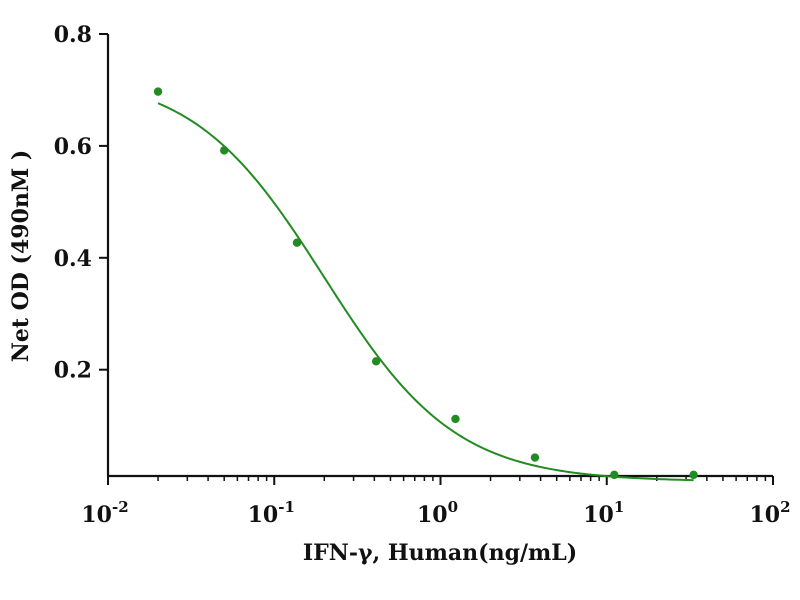 Image resolution: width=800 pixels, height=600 pixels. I want to click on x-tick-exponent: 0, so click(453, 507).